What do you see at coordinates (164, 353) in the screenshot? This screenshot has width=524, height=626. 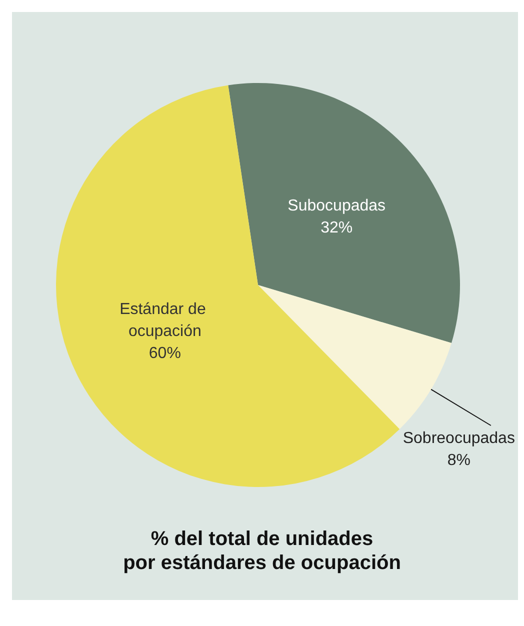 I see `data-label: 60%` at bounding box center [164, 353].